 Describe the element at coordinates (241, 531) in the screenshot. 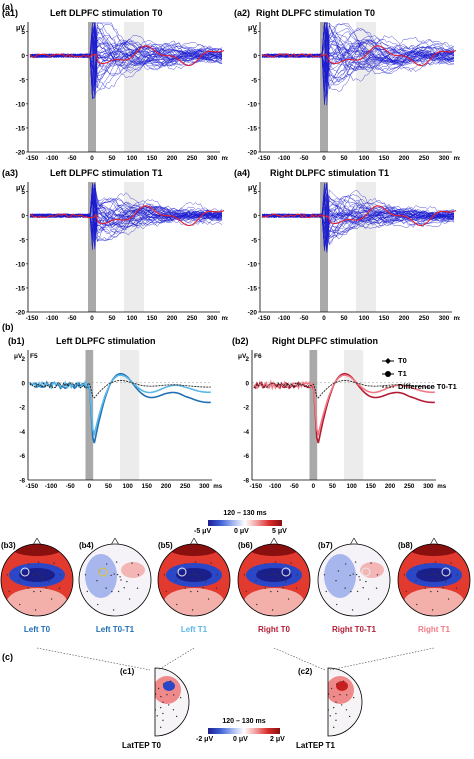

I see `colorbar-tick-mid: 0 μV` at that location.